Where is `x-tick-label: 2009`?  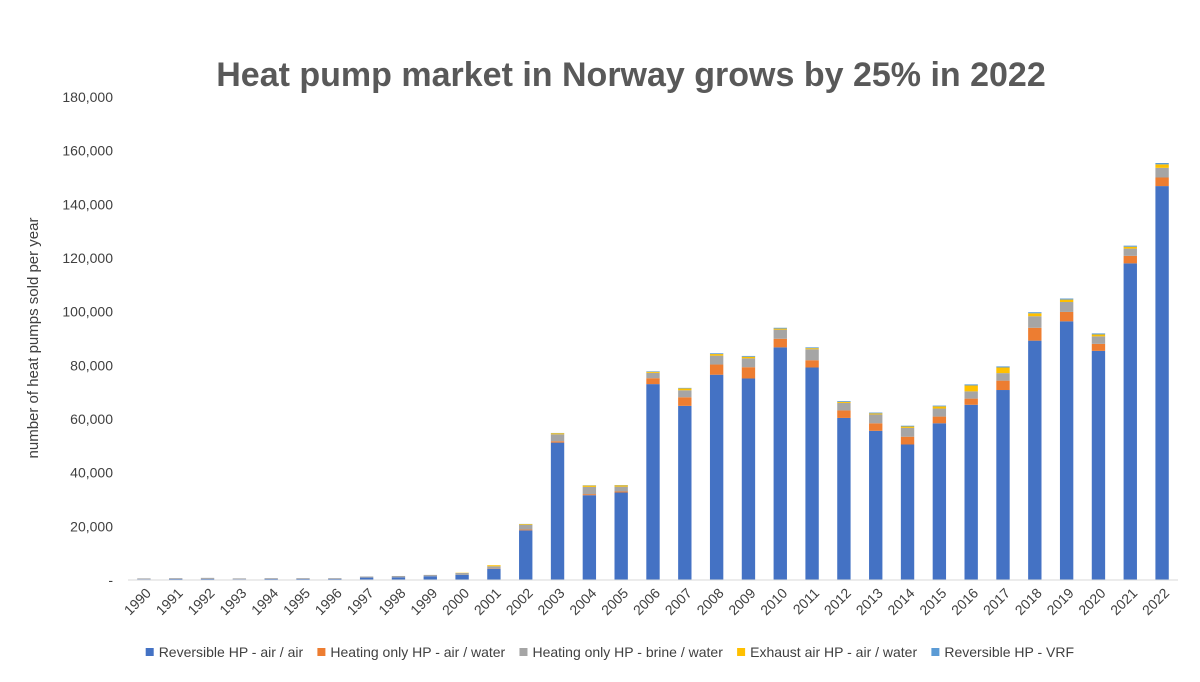 x-tick-label: 2009 is located at coordinates (741, 601).